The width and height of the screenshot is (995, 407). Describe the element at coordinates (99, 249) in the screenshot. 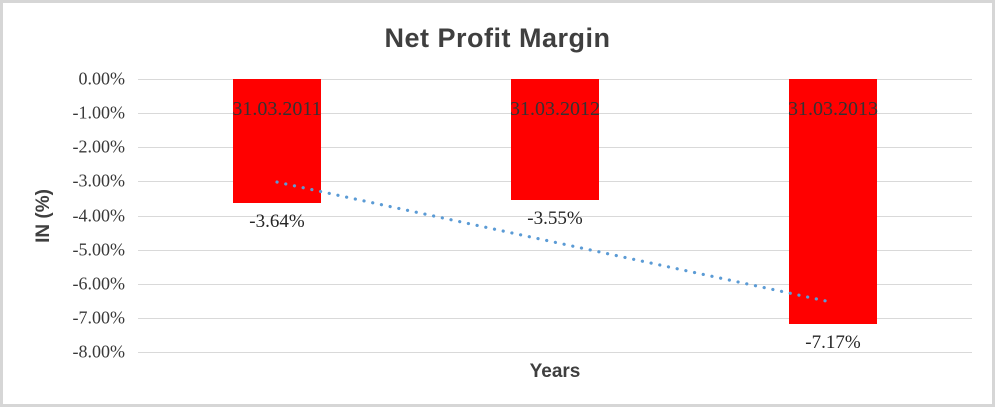

I see `y-tick-label: -5.00%` at that location.